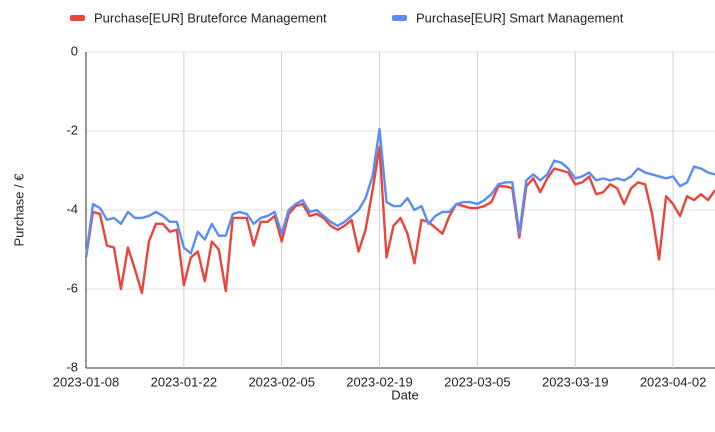 Image resolution: width=715 pixels, height=432 pixels. Describe the element at coordinates (673, 381) in the screenshot. I see `x-tick-label: 2023-04-02` at that location.